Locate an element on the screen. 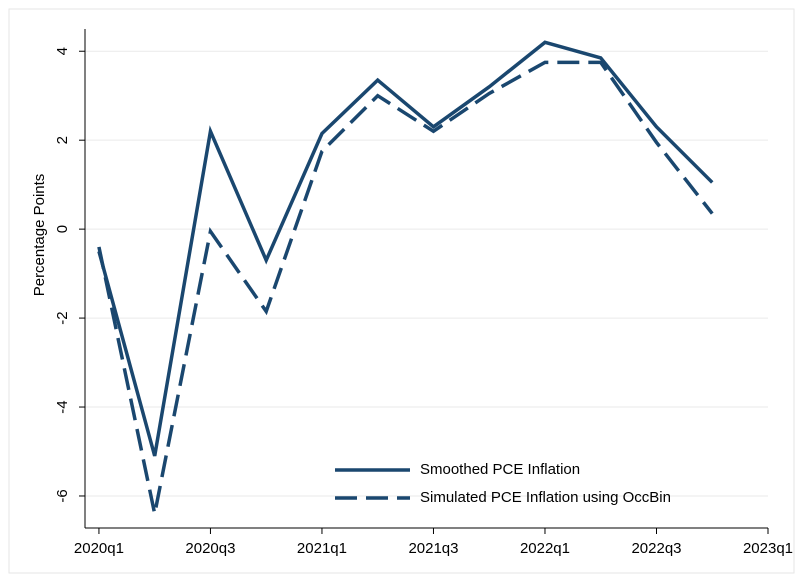 The width and height of the screenshot is (799, 582). x-tick-label: 2020q1 is located at coordinates (99, 548).